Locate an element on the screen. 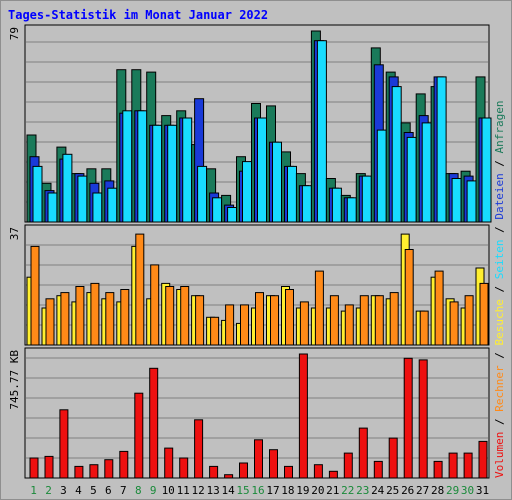 This screenshot has height=500, width=512. x-tick-label-day-21: 21 is located at coordinates (332, 490).